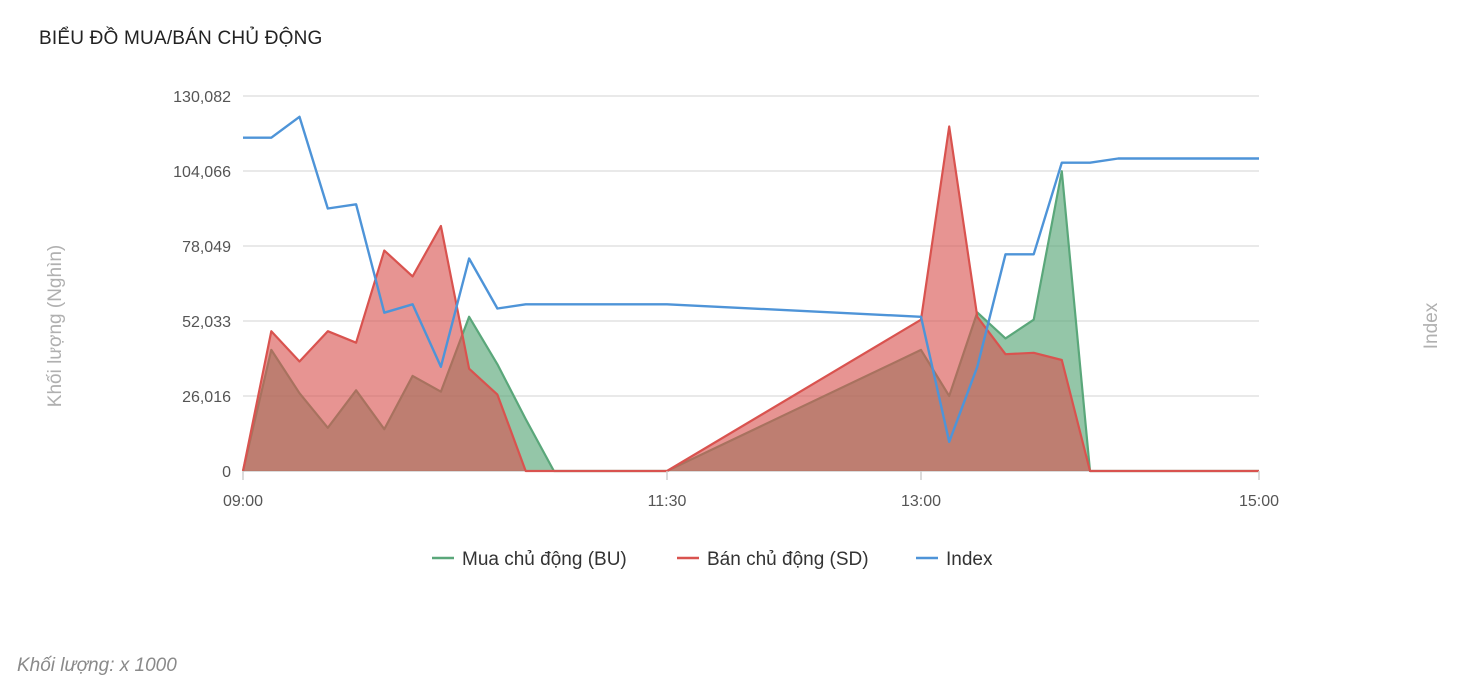 The width and height of the screenshot is (1457, 697). I want to click on y-tick-label: 52,033, so click(206, 322).